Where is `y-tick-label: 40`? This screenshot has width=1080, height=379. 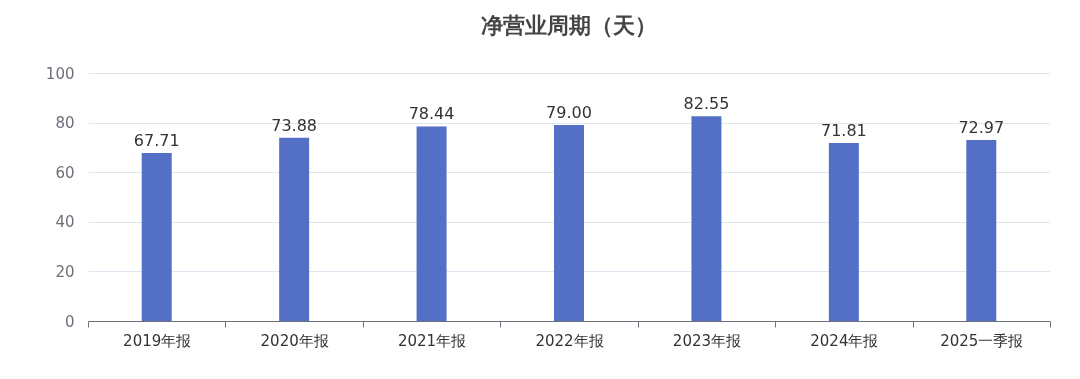
y-tick-label: 40 is located at coordinates (65, 222).